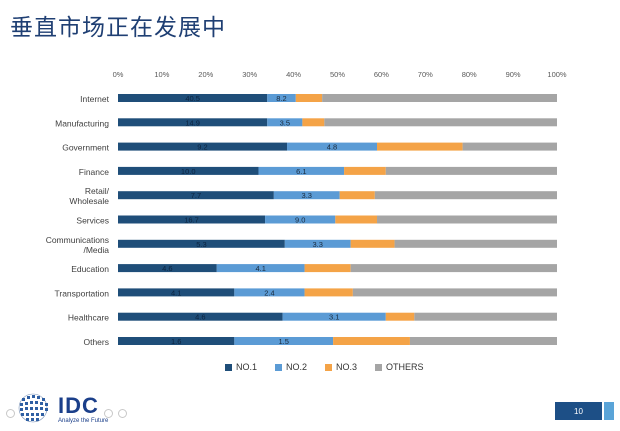 Image resolution: width=620 pixels, height=431 pixels. I want to click on data-label: 3.5, so click(285, 122).